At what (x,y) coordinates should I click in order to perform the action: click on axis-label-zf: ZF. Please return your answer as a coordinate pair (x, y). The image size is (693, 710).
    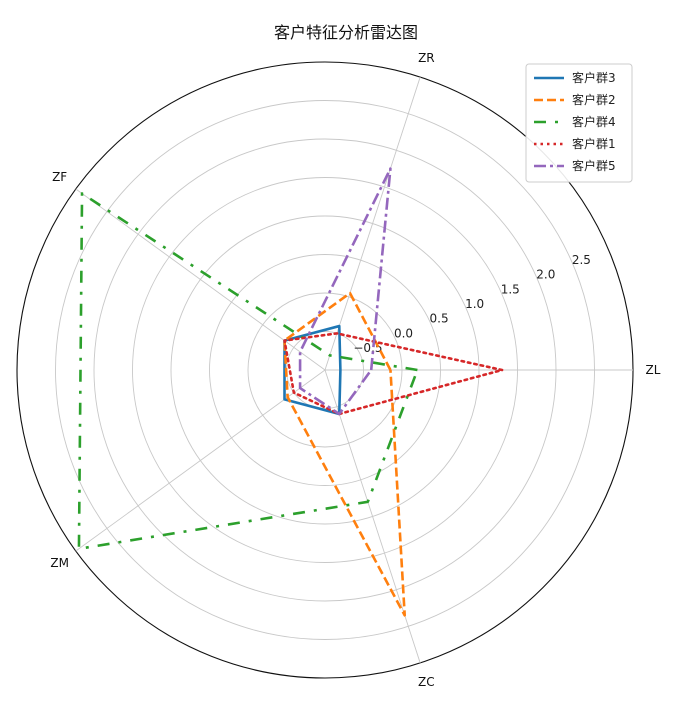
    Looking at the image, I should click on (59, 177).